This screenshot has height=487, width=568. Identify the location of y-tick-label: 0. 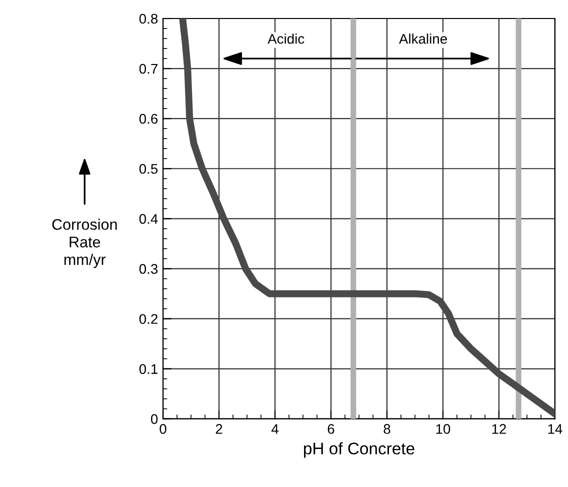
(154, 419).